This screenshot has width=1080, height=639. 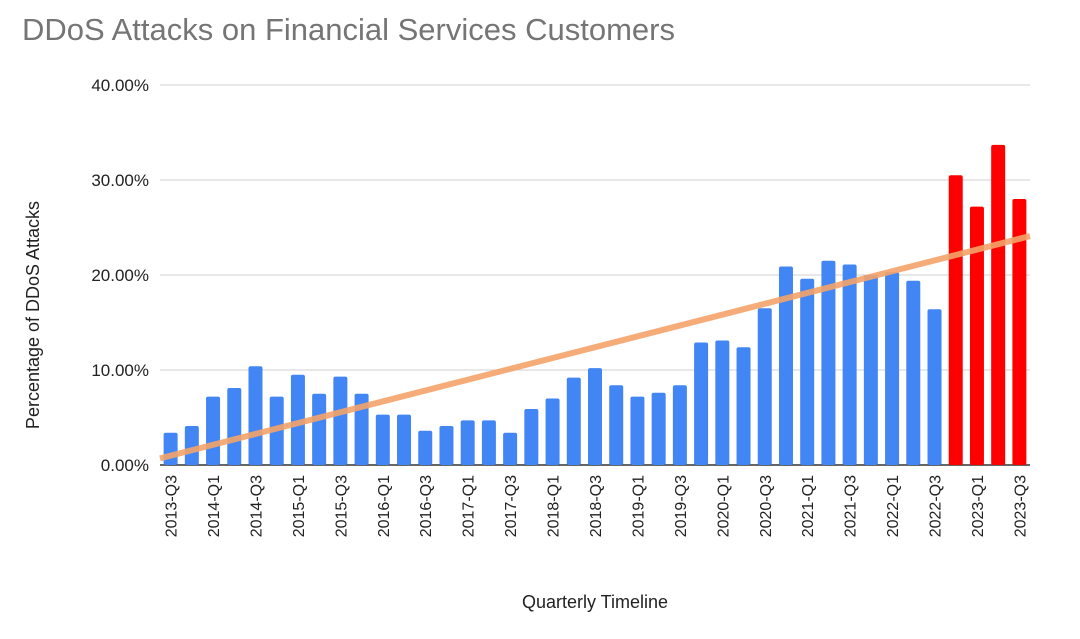 I want to click on bar-2017-Q1, so click(x=467, y=442).